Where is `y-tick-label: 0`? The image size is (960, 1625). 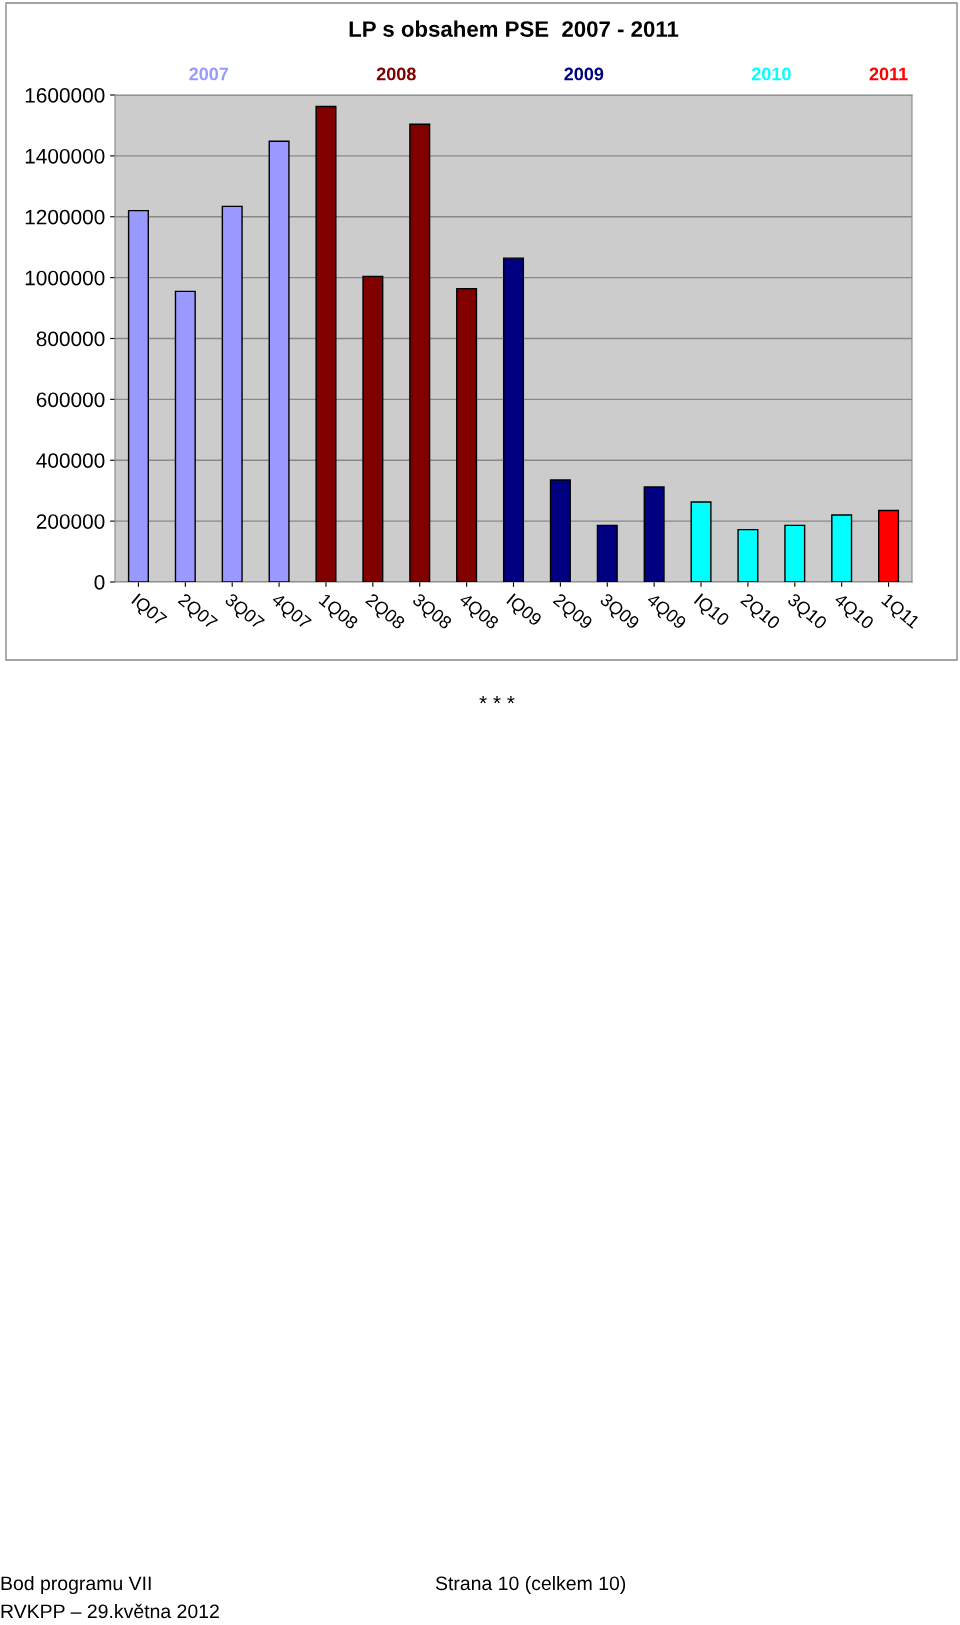
y-tick-label: 0 is located at coordinates (99, 582).